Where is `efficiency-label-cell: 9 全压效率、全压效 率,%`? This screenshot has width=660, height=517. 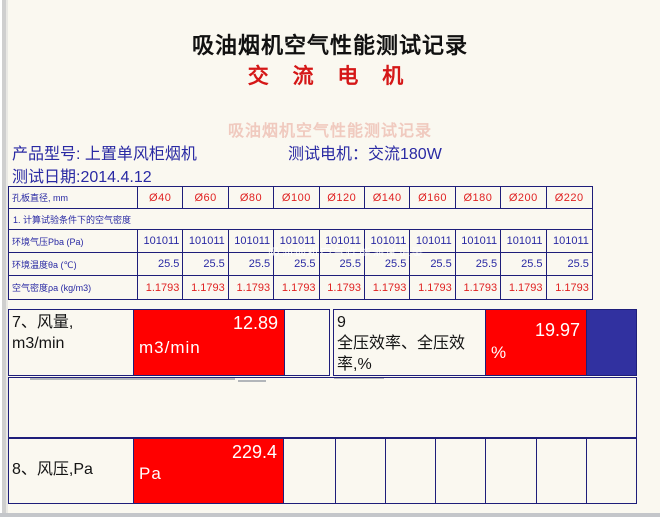
efficiency-label-cell: 9 全压效率、全压效 率,% is located at coordinates (410, 342).